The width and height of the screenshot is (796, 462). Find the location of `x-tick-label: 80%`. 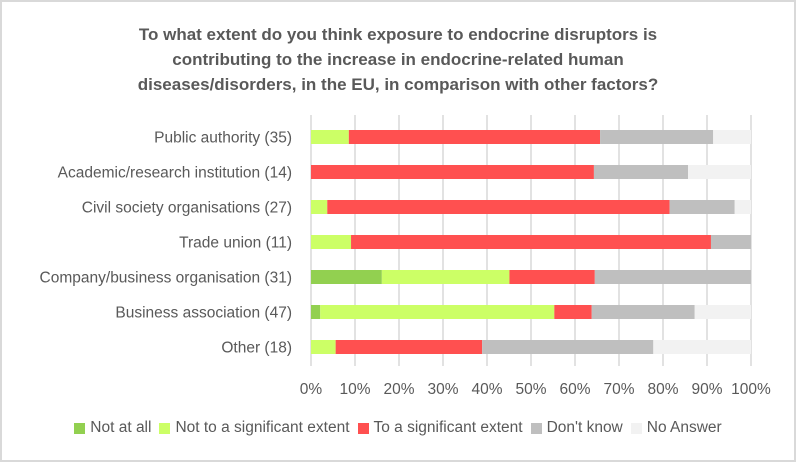

x-tick-label: 80% is located at coordinates (662, 389).